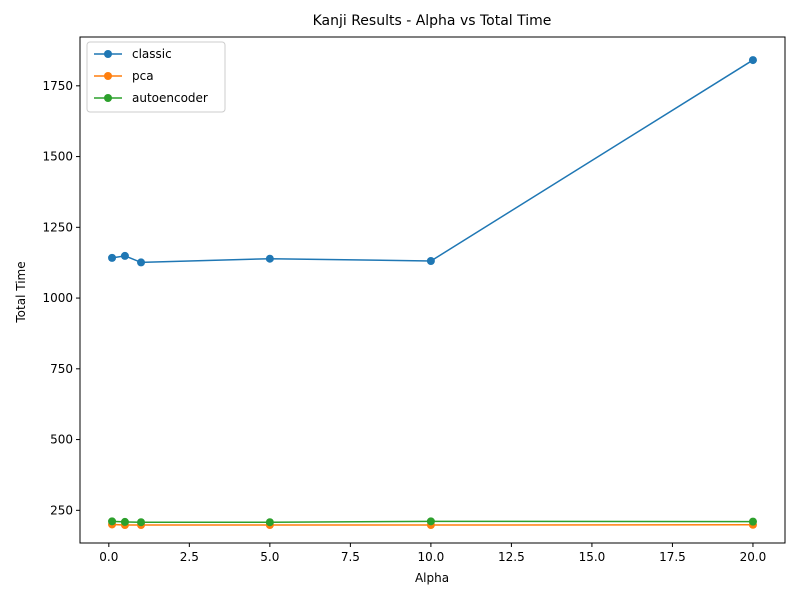  Describe the element at coordinates (432, 578) in the screenshot. I see `x-axis-label: Alpha` at that location.